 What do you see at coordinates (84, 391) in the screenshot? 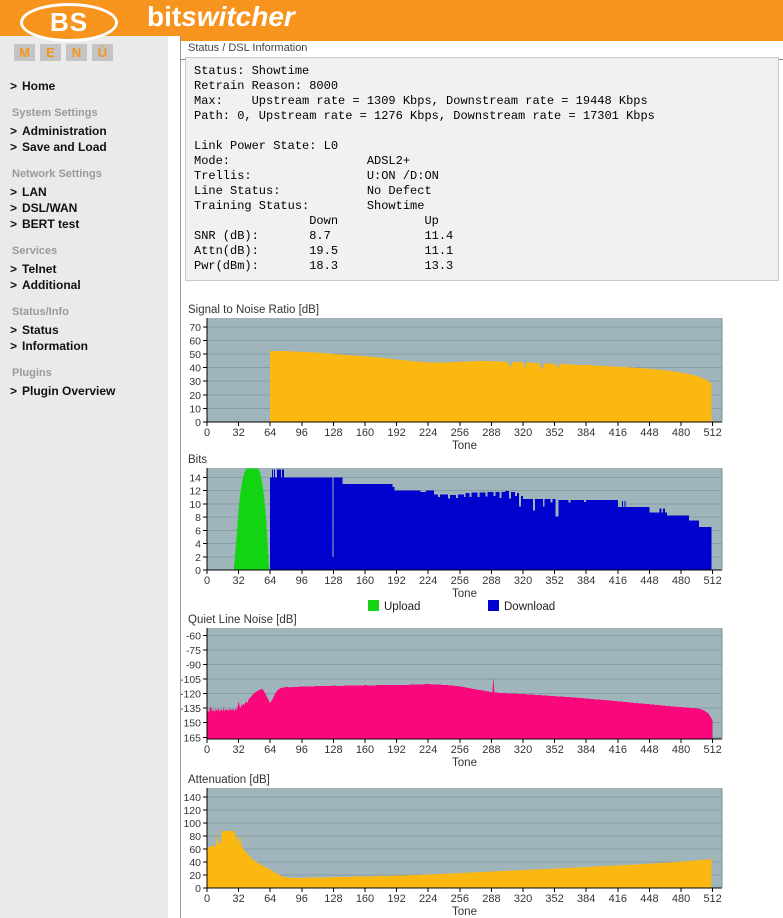
I see `sidebar-item-plugin-overview: > Plugin Overview` at bounding box center [84, 391].